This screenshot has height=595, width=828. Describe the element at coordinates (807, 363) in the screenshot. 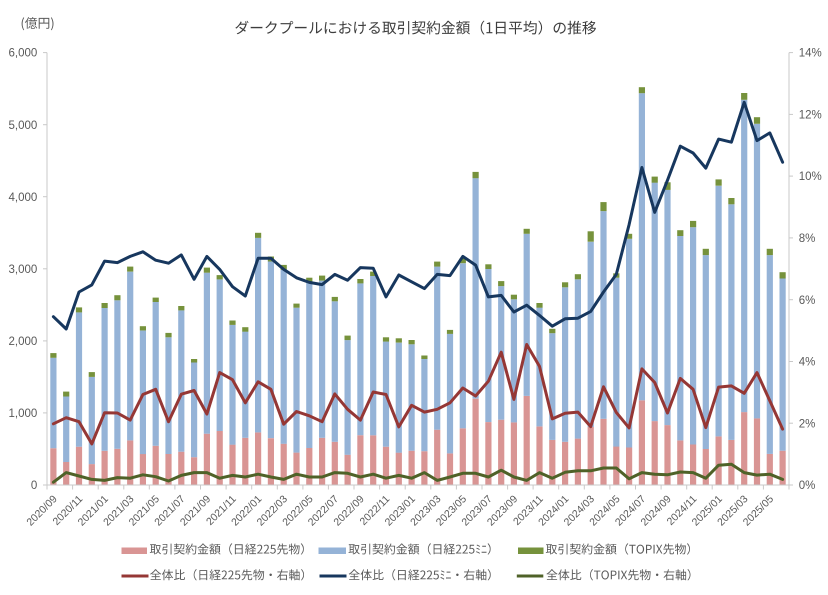

I see `svg-text: 4%` at that location.